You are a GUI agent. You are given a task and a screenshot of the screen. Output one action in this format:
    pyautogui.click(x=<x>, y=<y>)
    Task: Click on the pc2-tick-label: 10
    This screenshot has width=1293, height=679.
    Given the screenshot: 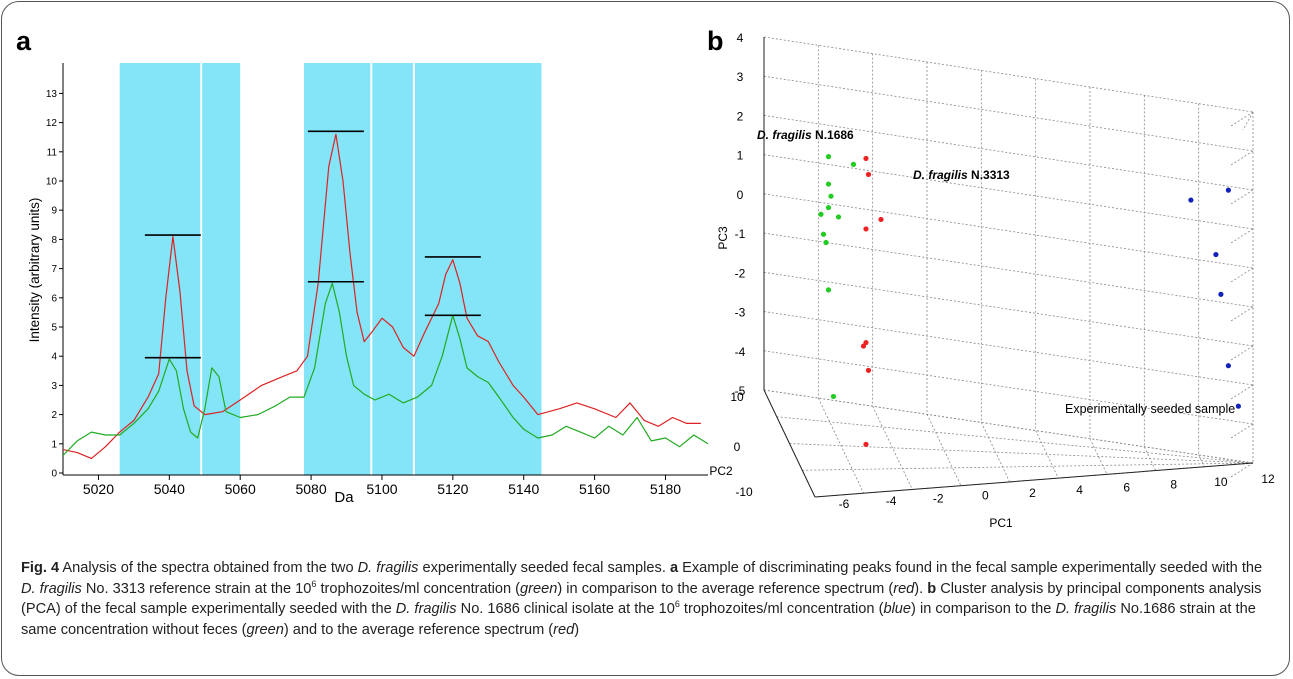 What is the action you would take?
    pyautogui.click(x=737, y=397)
    